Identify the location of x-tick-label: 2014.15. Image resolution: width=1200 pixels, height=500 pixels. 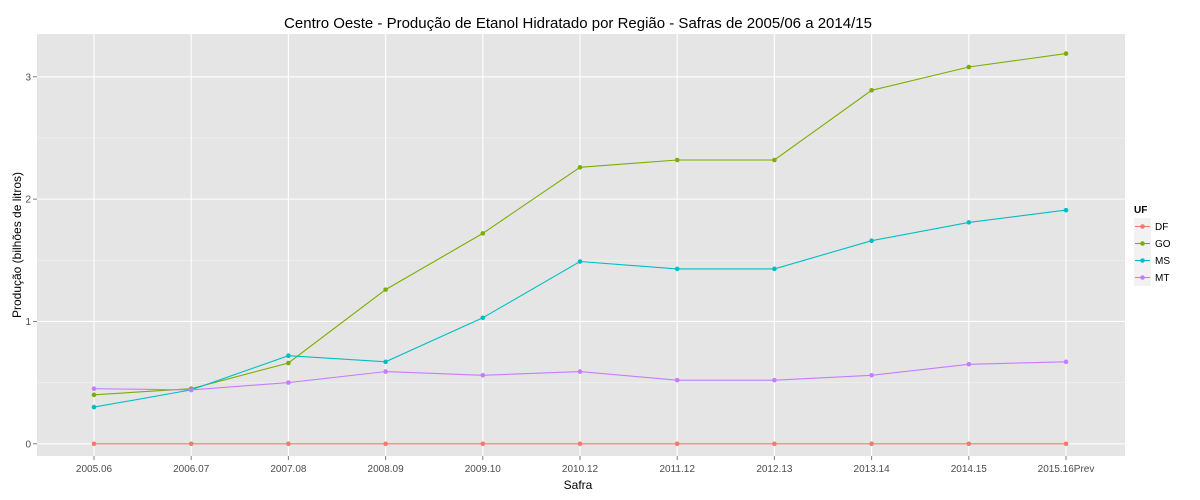
(969, 469).